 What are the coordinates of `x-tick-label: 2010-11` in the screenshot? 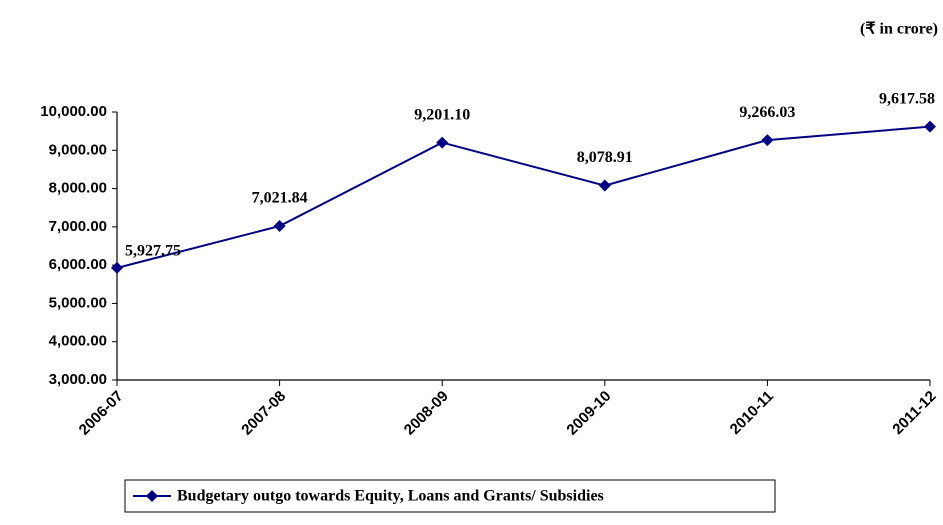 It's located at (752, 413).